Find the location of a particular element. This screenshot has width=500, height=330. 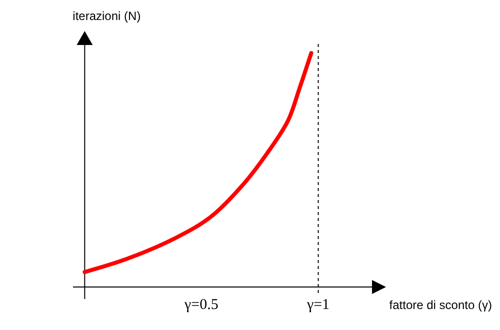

x-tick-label: γ=0.5 is located at coordinates (201, 305).